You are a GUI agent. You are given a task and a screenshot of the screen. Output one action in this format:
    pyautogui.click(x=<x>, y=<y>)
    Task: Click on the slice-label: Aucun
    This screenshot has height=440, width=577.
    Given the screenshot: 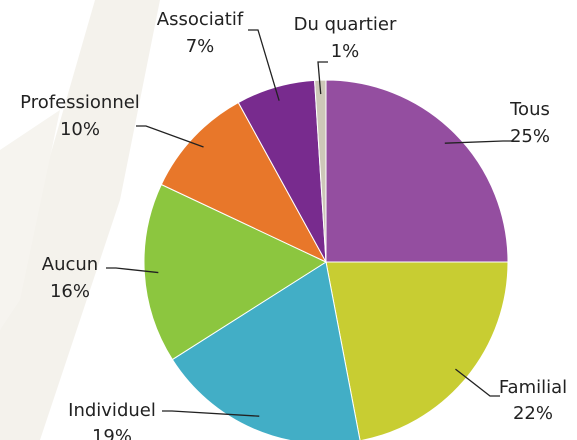 What is the action you would take?
    pyautogui.click(x=70, y=264)
    